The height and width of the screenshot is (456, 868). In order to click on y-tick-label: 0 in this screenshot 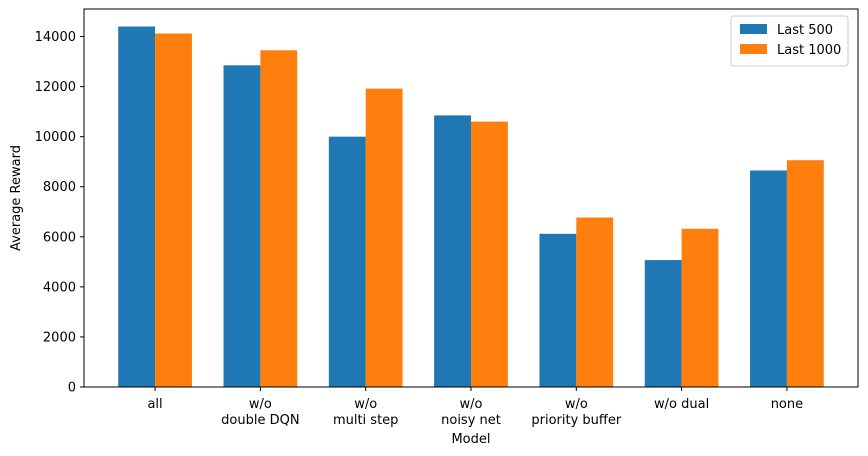, I will do `click(72, 388)`.